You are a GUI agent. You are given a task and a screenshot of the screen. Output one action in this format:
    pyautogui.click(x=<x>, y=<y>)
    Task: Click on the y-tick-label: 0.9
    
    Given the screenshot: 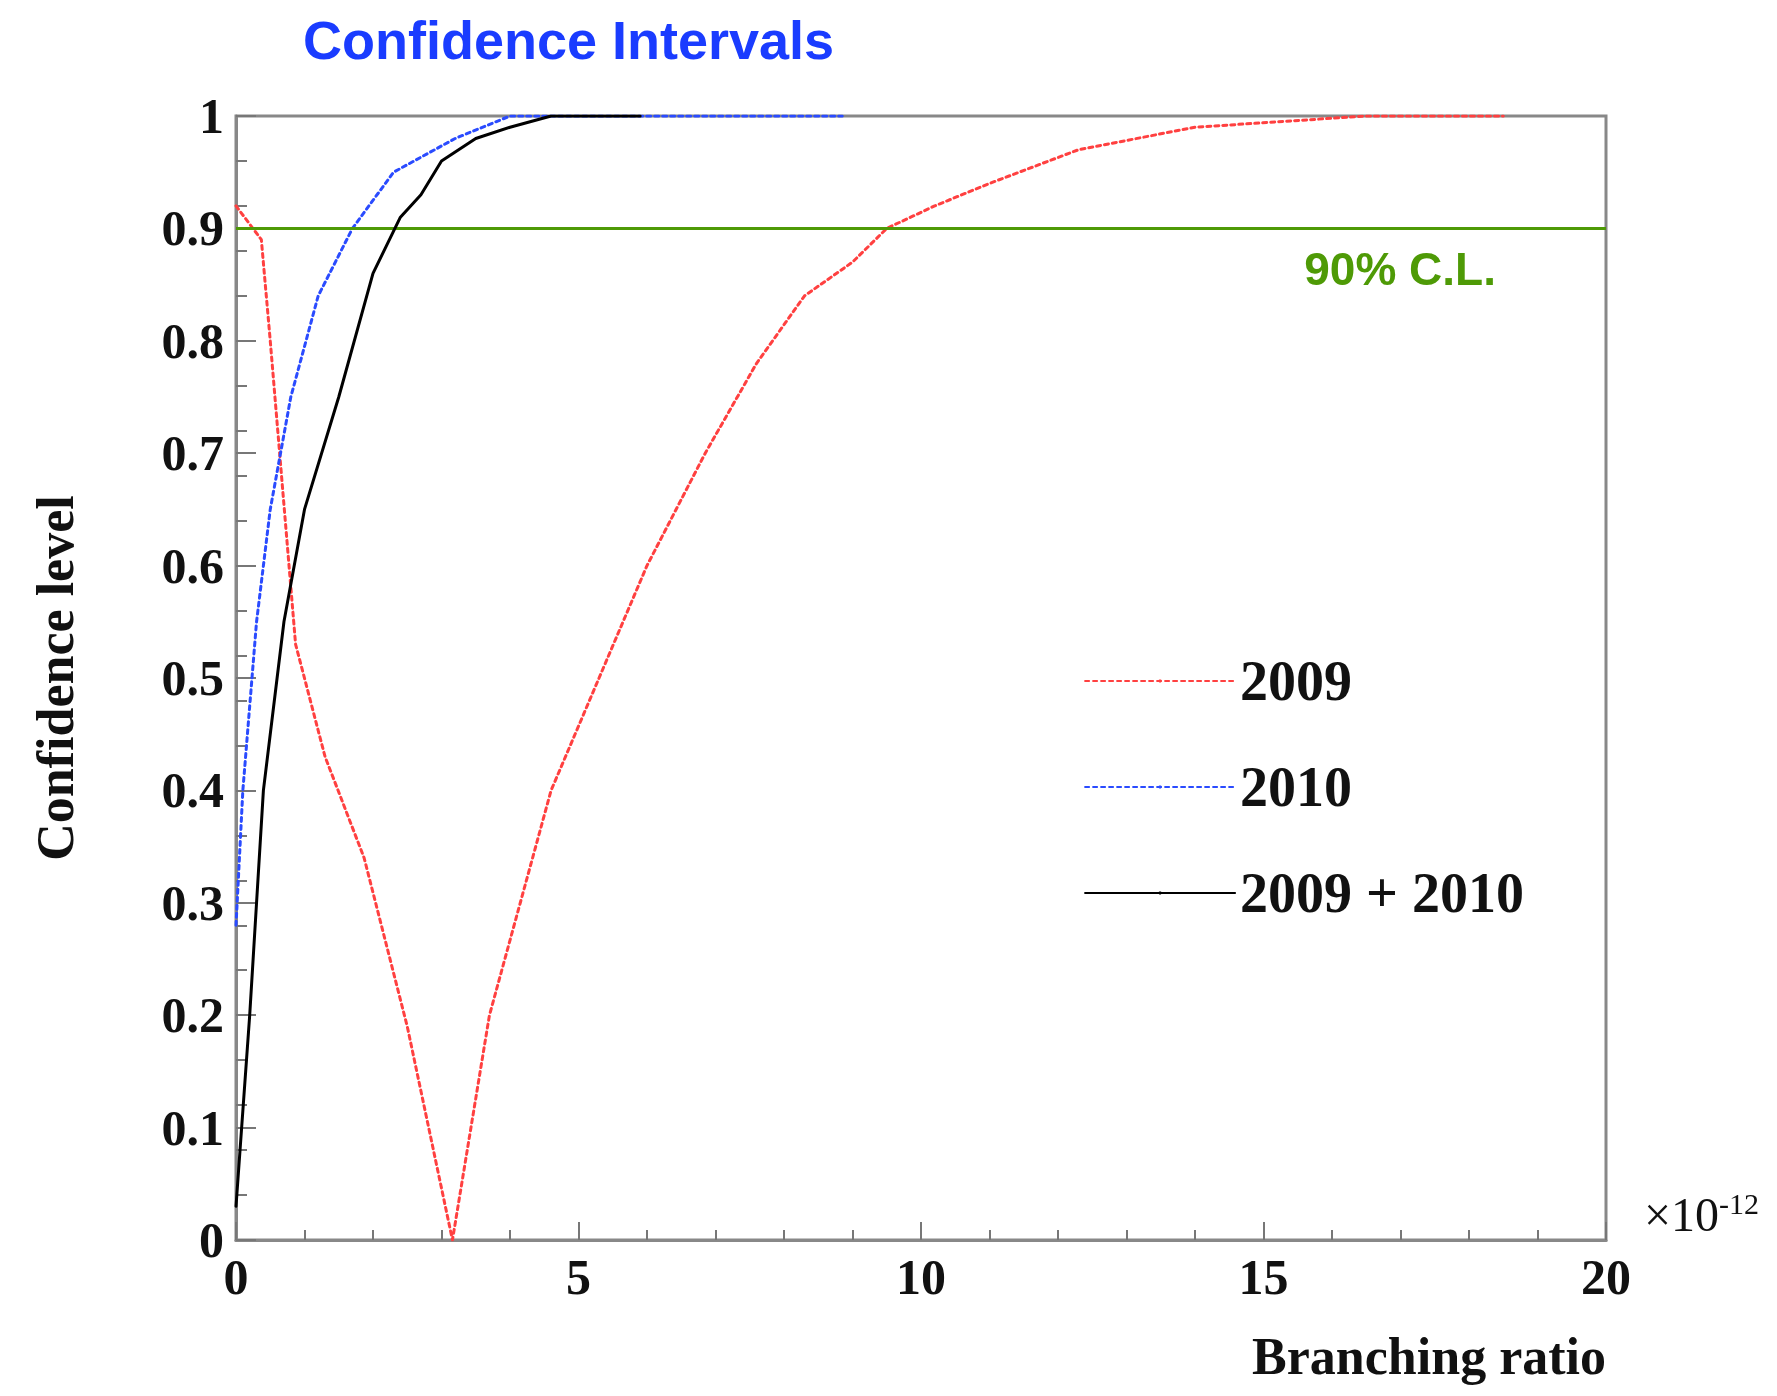 What is the action you would take?
    pyautogui.click(x=192, y=228)
    